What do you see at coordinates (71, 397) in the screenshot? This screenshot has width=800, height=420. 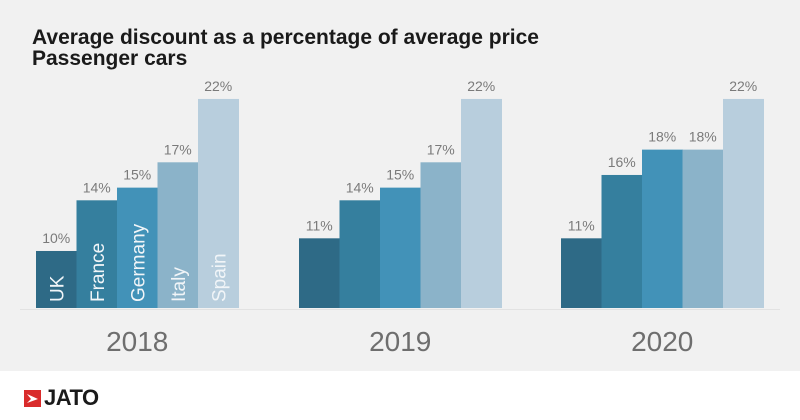 I see `brand-name: JATO` at bounding box center [71, 397].